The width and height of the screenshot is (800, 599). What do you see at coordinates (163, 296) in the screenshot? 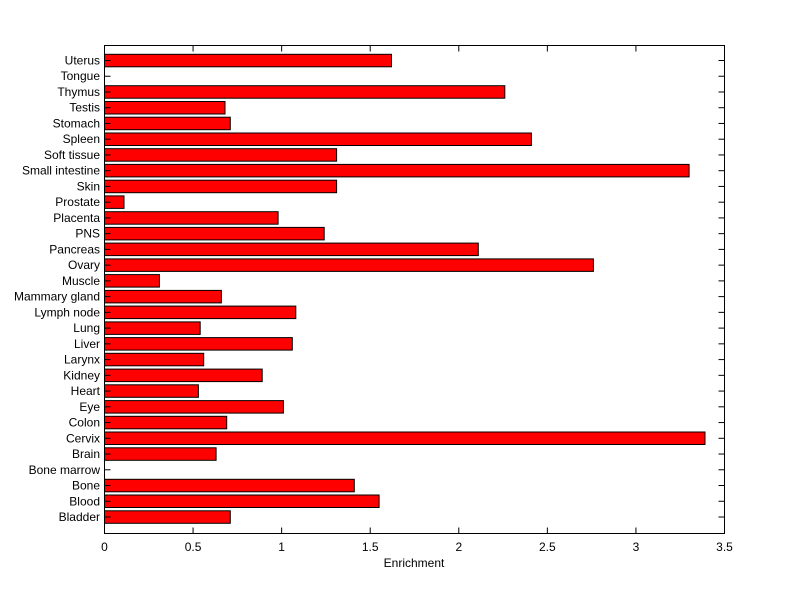
I see `bar-mammary-gland` at bounding box center [163, 296].